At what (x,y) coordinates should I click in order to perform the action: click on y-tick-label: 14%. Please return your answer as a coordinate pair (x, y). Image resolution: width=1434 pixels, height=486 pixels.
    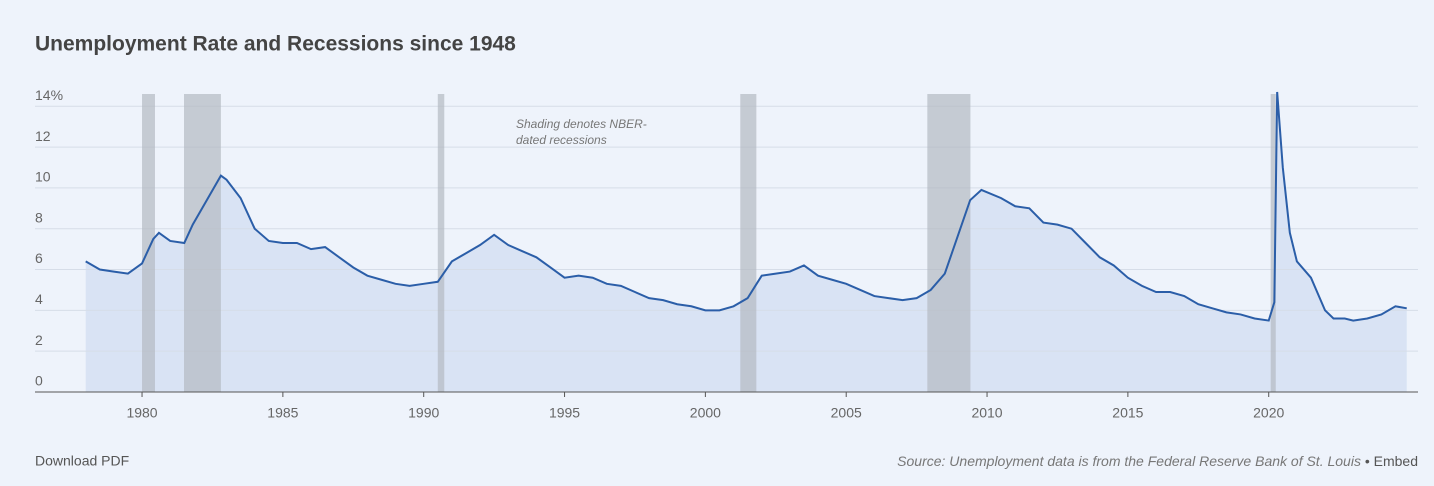
    Looking at the image, I should click on (49, 95).